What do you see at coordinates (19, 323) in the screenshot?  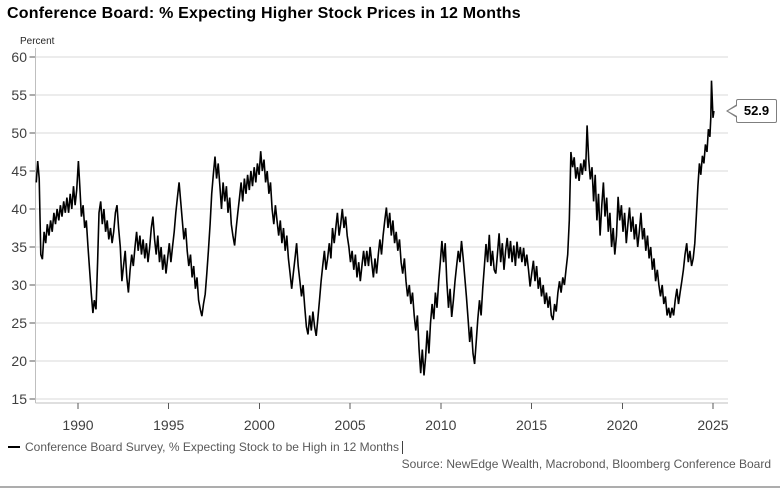 I see `y-tick-label: 25` at bounding box center [19, 323].